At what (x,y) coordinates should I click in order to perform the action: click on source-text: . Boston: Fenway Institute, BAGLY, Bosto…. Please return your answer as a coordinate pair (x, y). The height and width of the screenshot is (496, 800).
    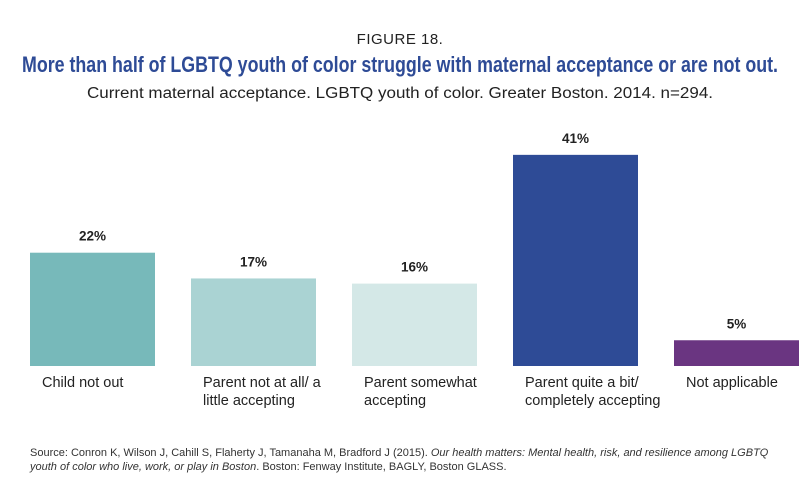
    Looking at the image, I should click on (381, 467).